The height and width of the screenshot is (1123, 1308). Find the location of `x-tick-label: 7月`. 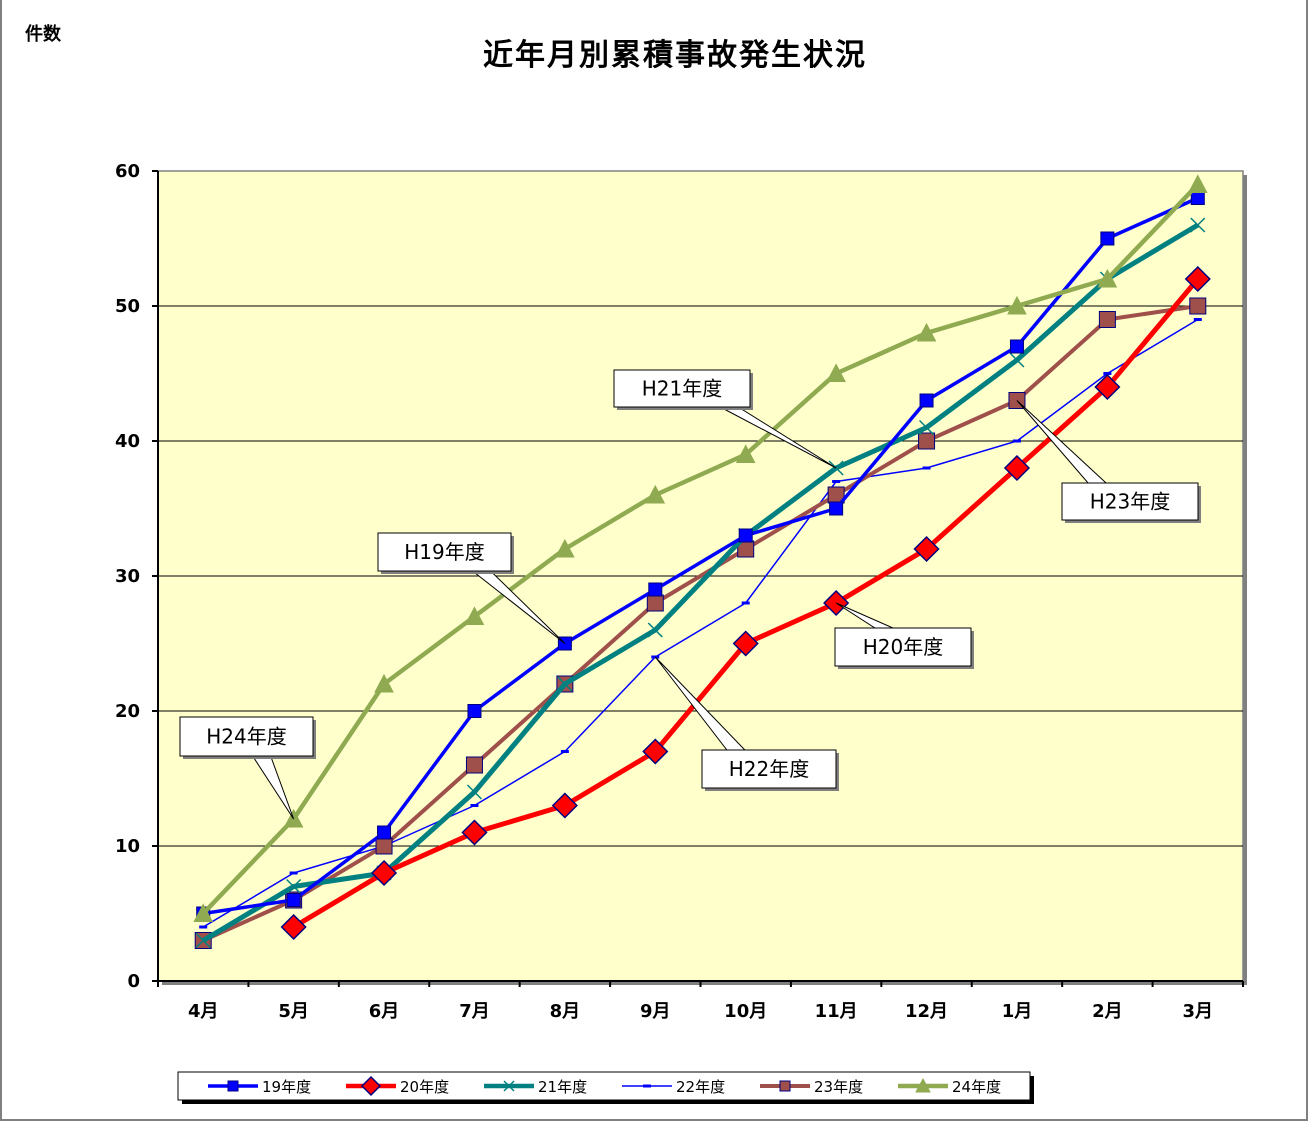

x-tick-label: 7月 is located at coordinates (474, 1011).